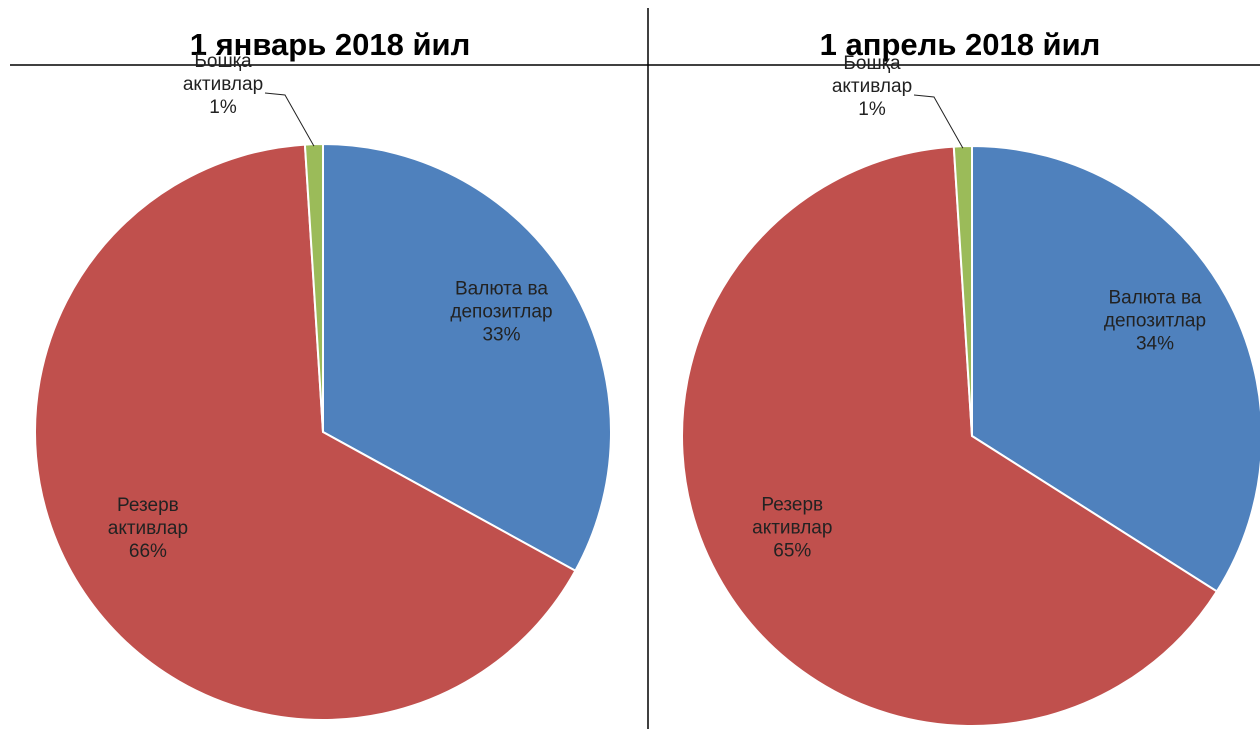 Image resolution: width=1260 pixels, height=729 pixels. Describe the element at coordinates (1155, 343) in the screenshot. I see `slice-label-value: 34%` at that location.